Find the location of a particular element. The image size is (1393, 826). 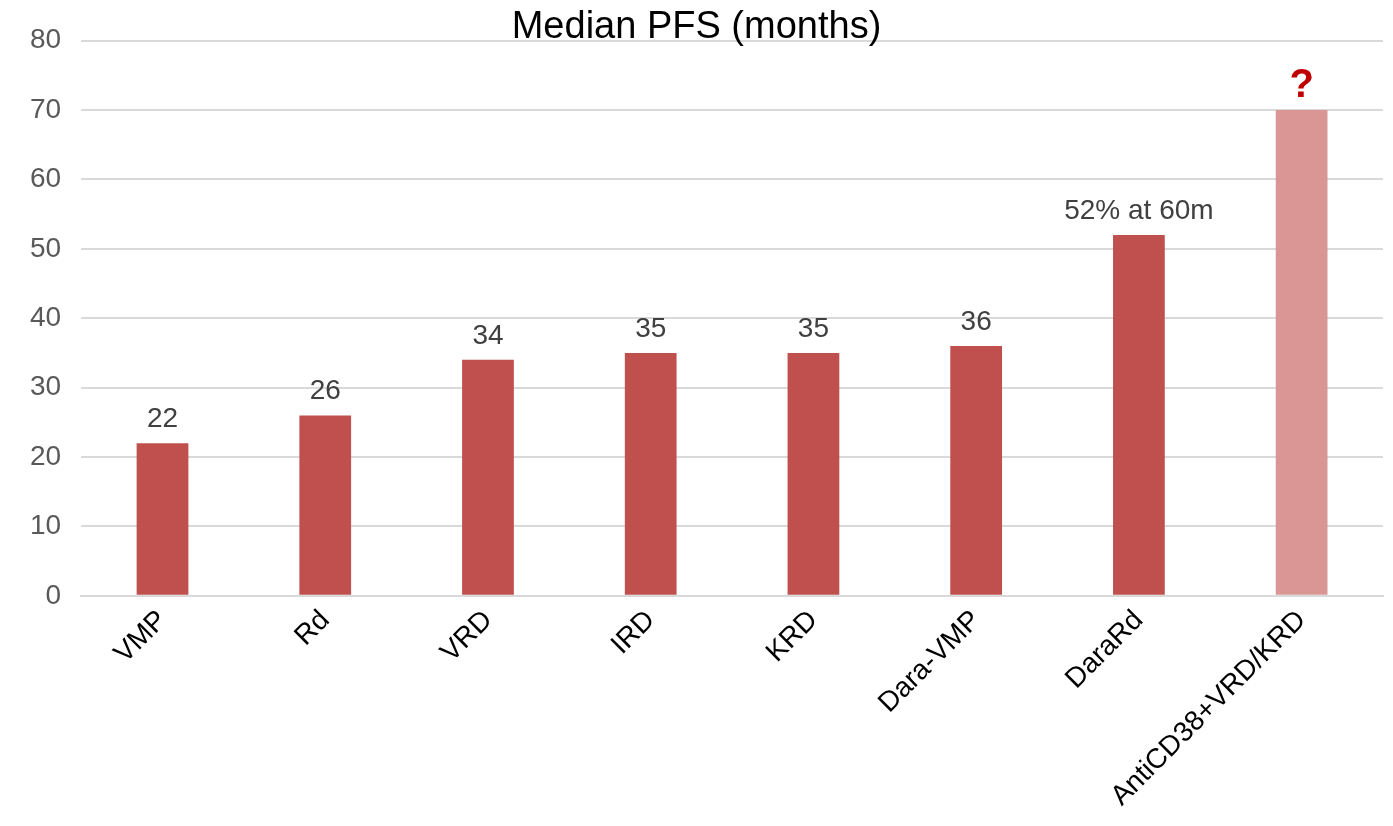

y-tick-label: 0 is located at coordinates (53, 594).